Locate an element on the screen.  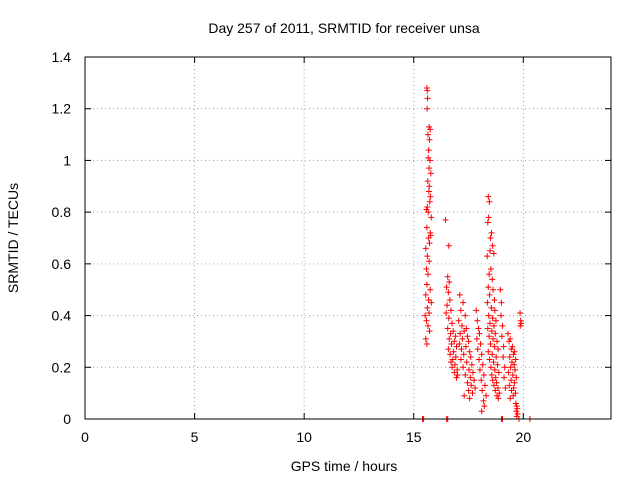
x-tick-label: 10 is located at coordinates (304, 437).